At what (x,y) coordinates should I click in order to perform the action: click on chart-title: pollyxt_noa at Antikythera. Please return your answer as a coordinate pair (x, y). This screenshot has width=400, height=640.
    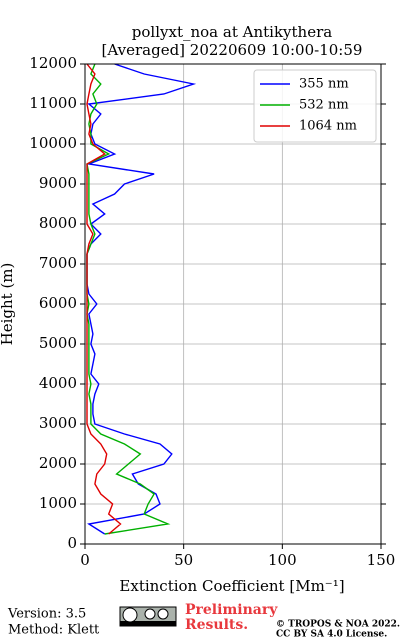
    Looking at the image, I should click on (232, 32).